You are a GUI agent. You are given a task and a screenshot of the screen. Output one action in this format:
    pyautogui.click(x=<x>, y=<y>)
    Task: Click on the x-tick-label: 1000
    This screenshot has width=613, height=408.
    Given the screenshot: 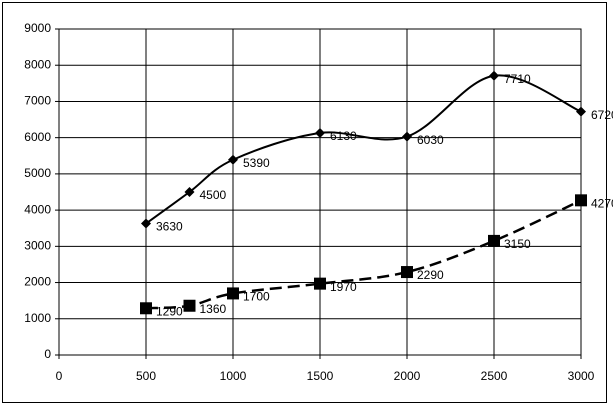 What is the action you would take?
    pyautogui.click(x=233, y=376)
    